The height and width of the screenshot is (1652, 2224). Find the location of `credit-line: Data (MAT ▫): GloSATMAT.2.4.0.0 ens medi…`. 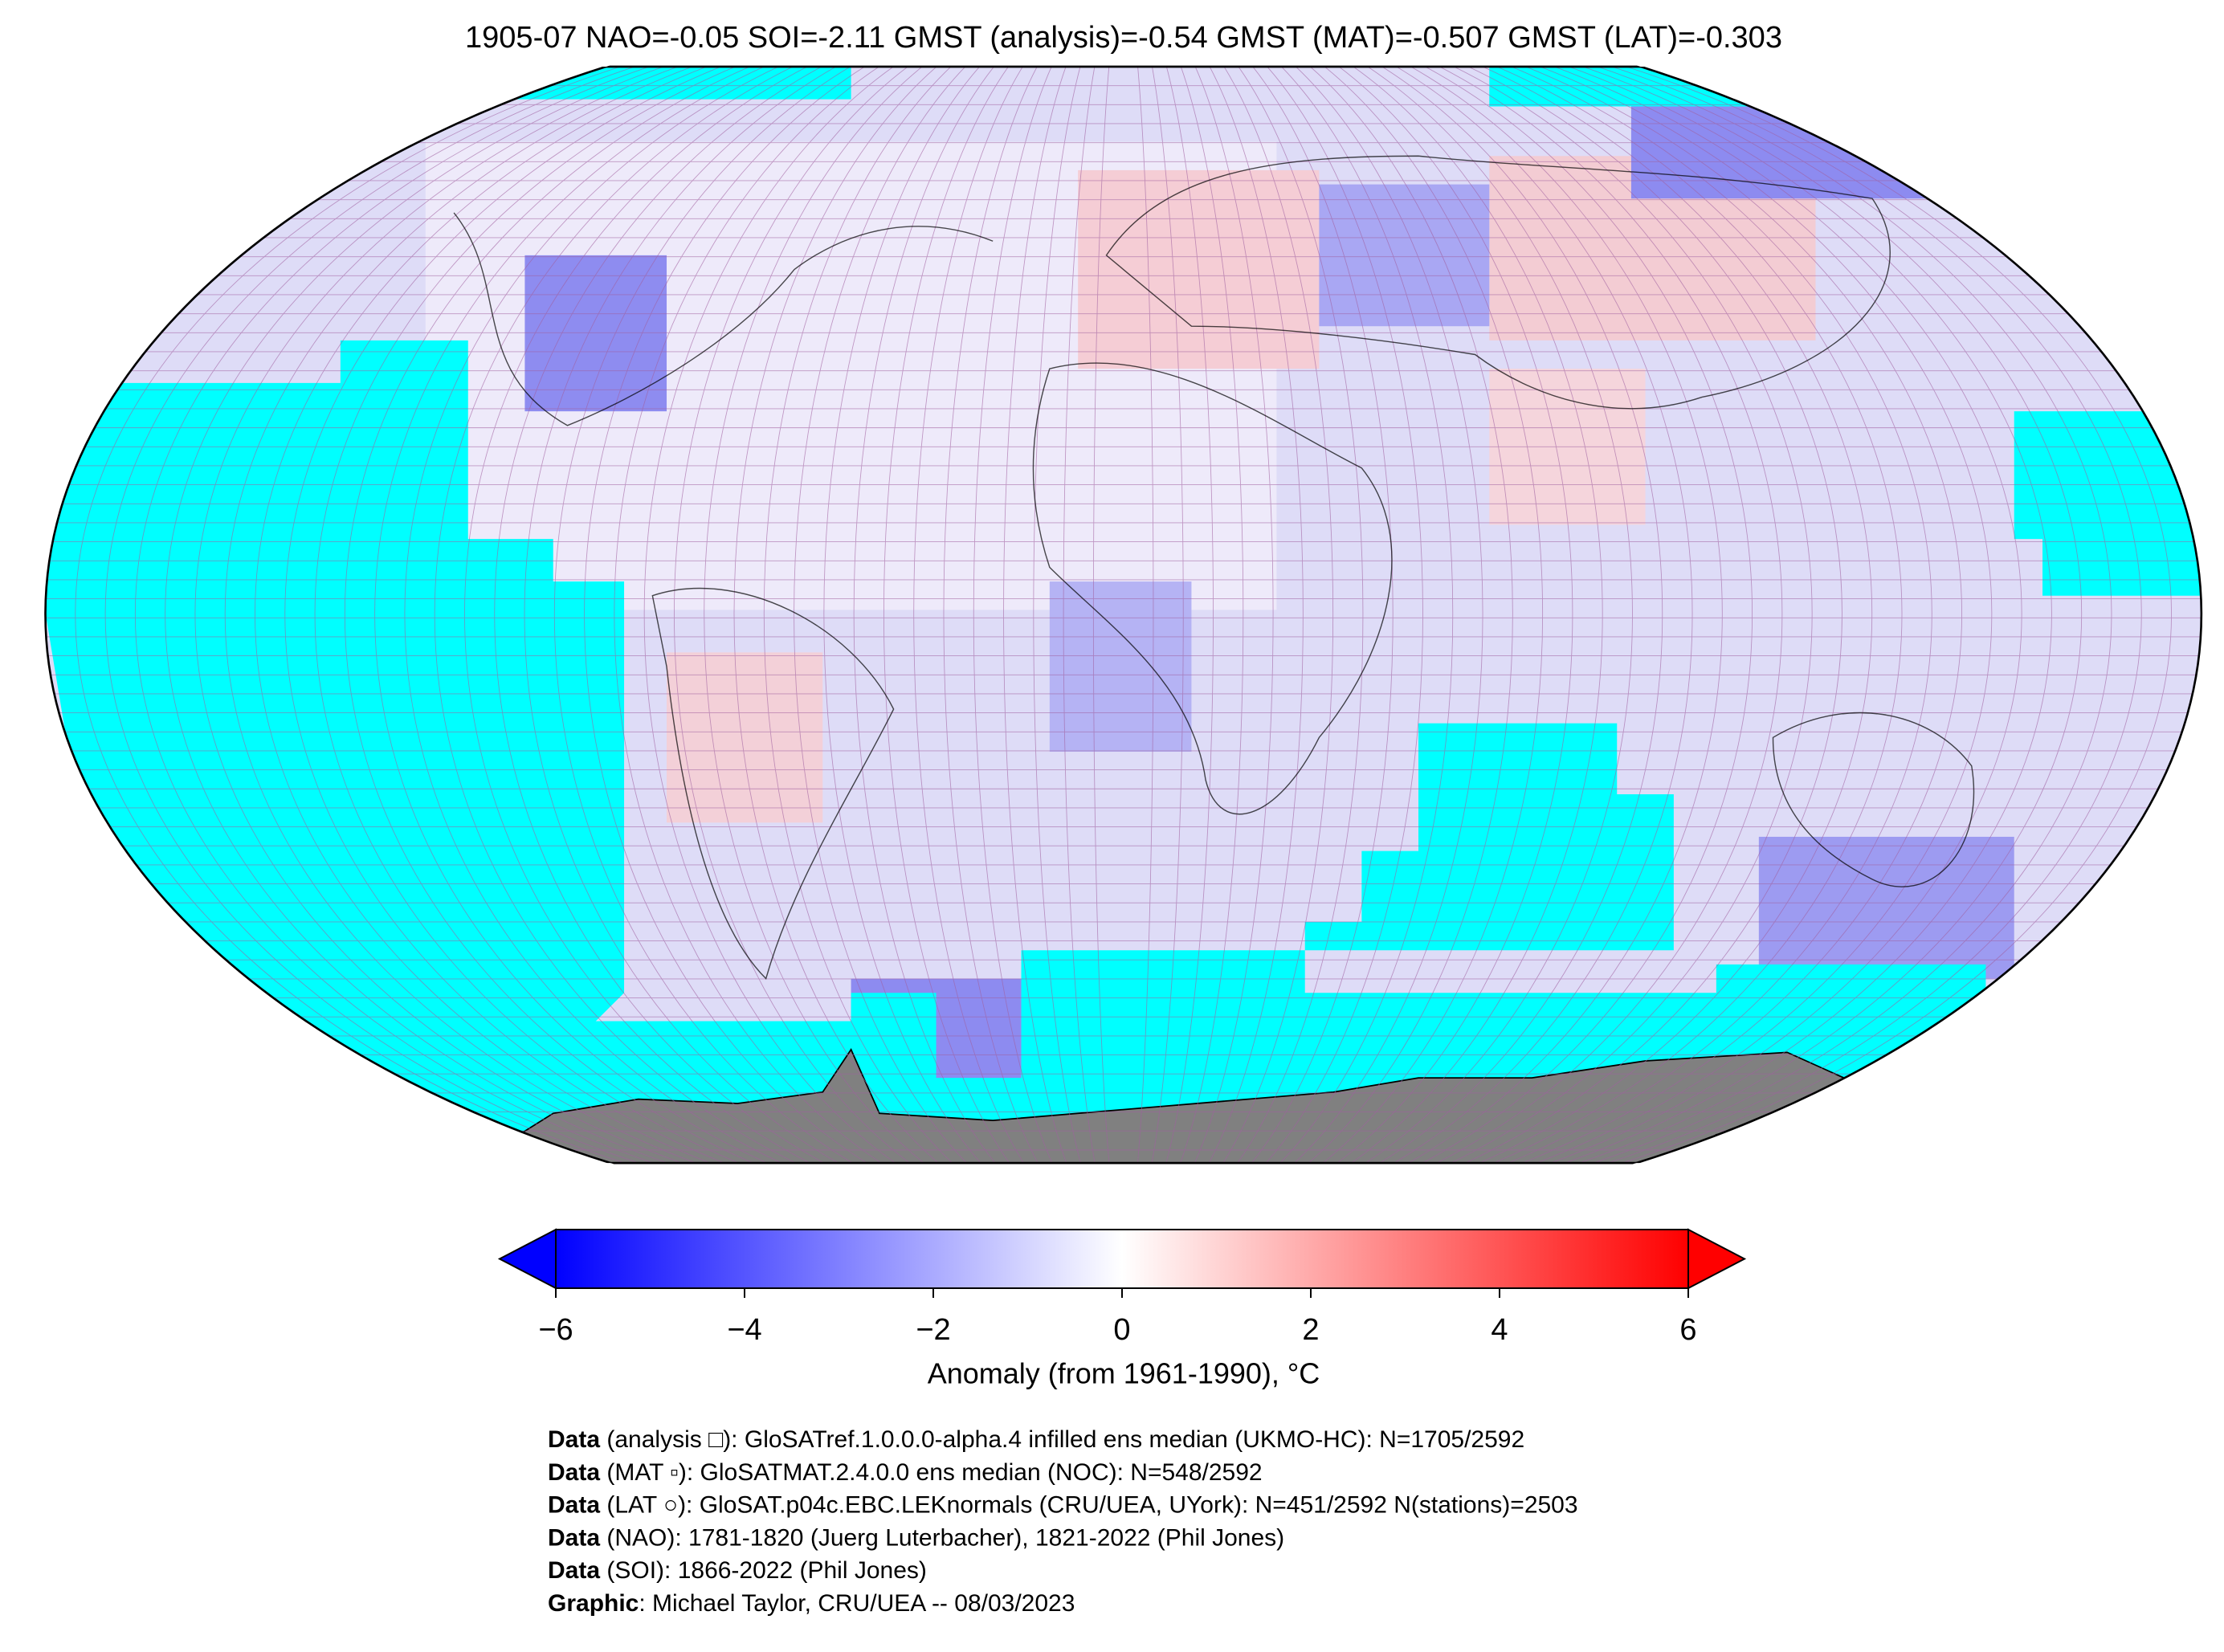

credit-line: Data (MAT ▫): GloSATMAT.2.4.0.0 ens medi… is located at coordinates (905, 1472).